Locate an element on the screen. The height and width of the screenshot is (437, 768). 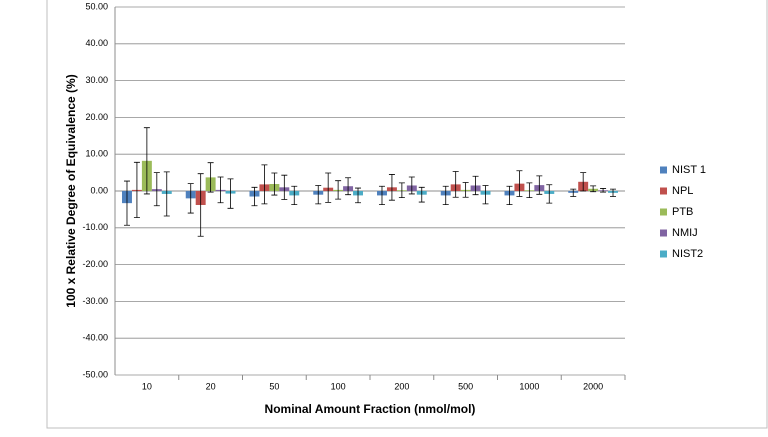
y-tick-label: -50.00 is located at coordinates (95, 374).